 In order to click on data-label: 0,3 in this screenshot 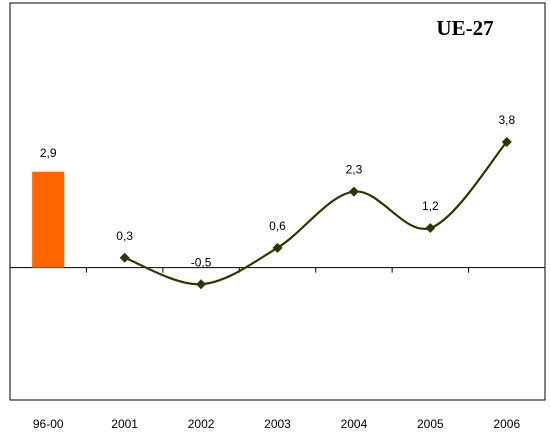, I will do `click(124, 236)`.